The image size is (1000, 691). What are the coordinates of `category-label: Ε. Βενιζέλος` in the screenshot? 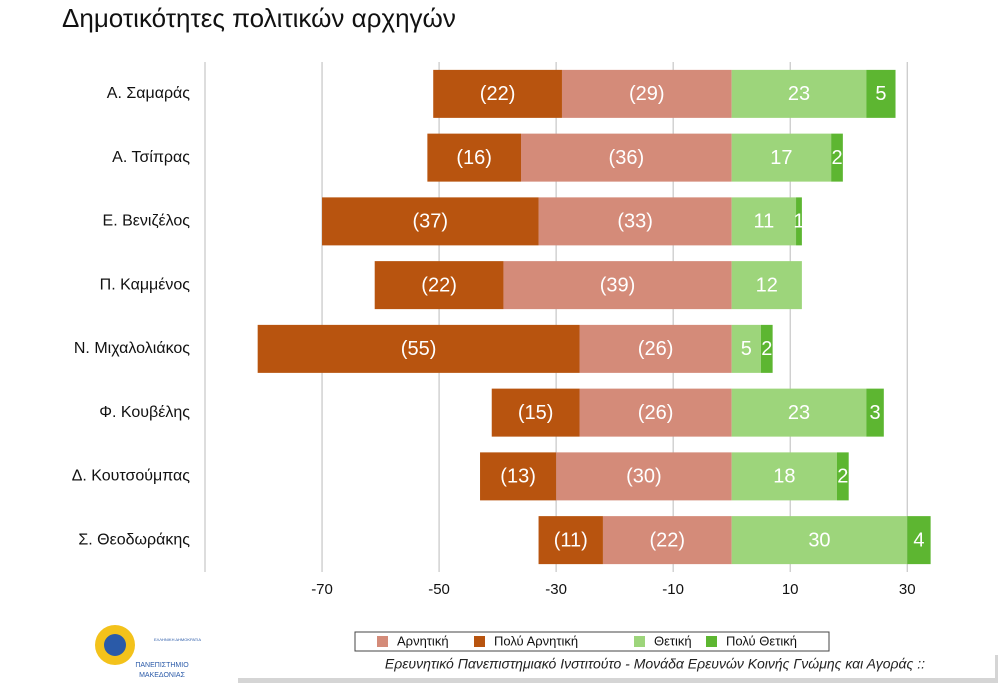 It's located at (147, 221).